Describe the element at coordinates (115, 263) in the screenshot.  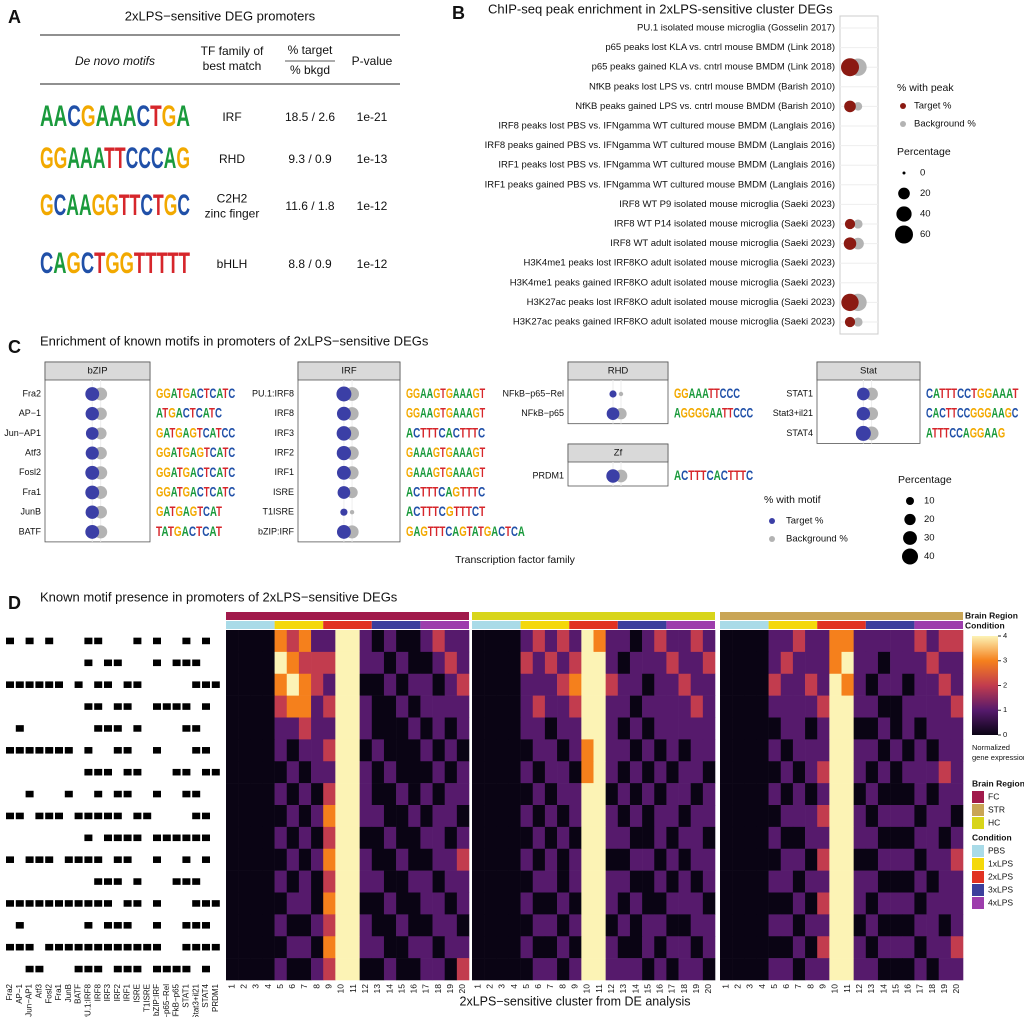
I see `motif-logo: CAGCTGGTTTTT` at that location.